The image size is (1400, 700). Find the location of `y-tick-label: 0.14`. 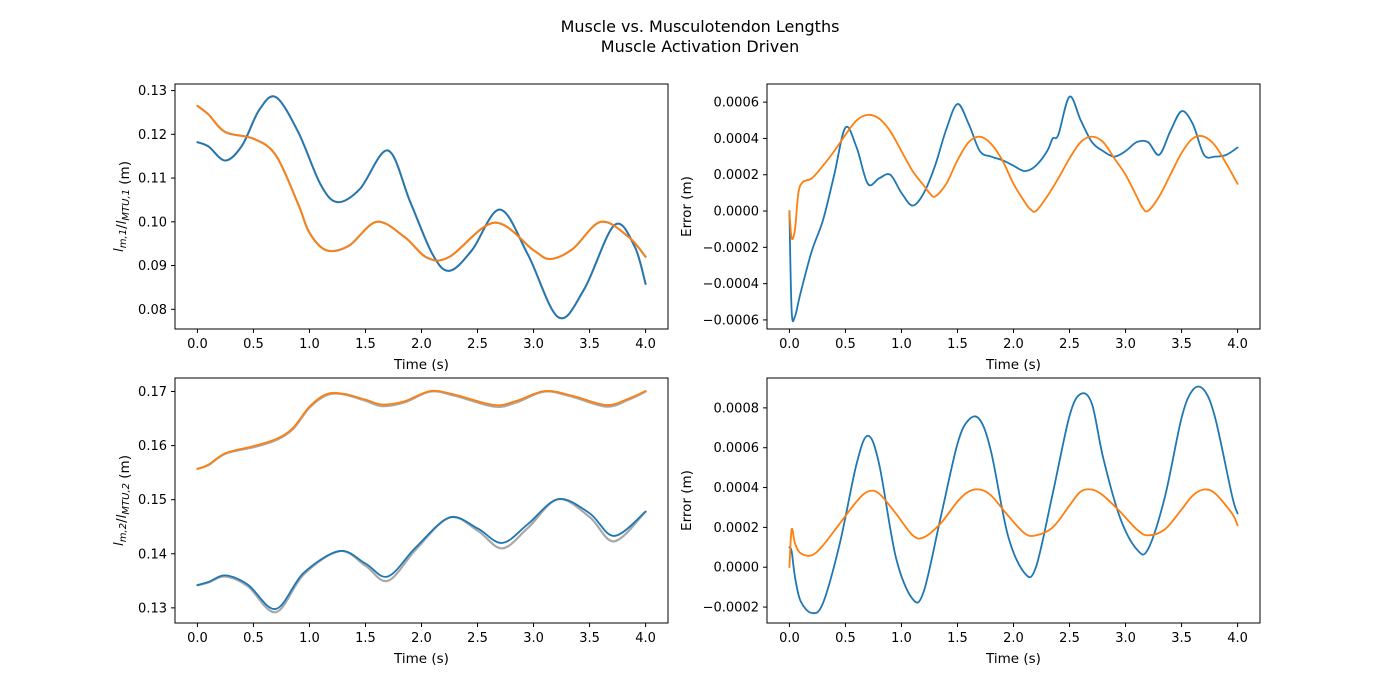

y-tick-label: 0.14 is located at coordinates (152, 554).